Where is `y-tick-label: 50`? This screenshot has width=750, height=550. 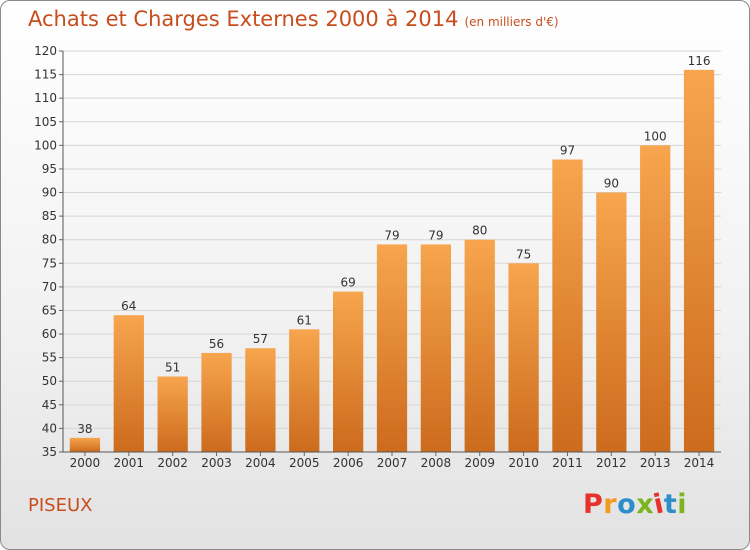 y-tick-label: 50 is located at coordinates (49, 381).